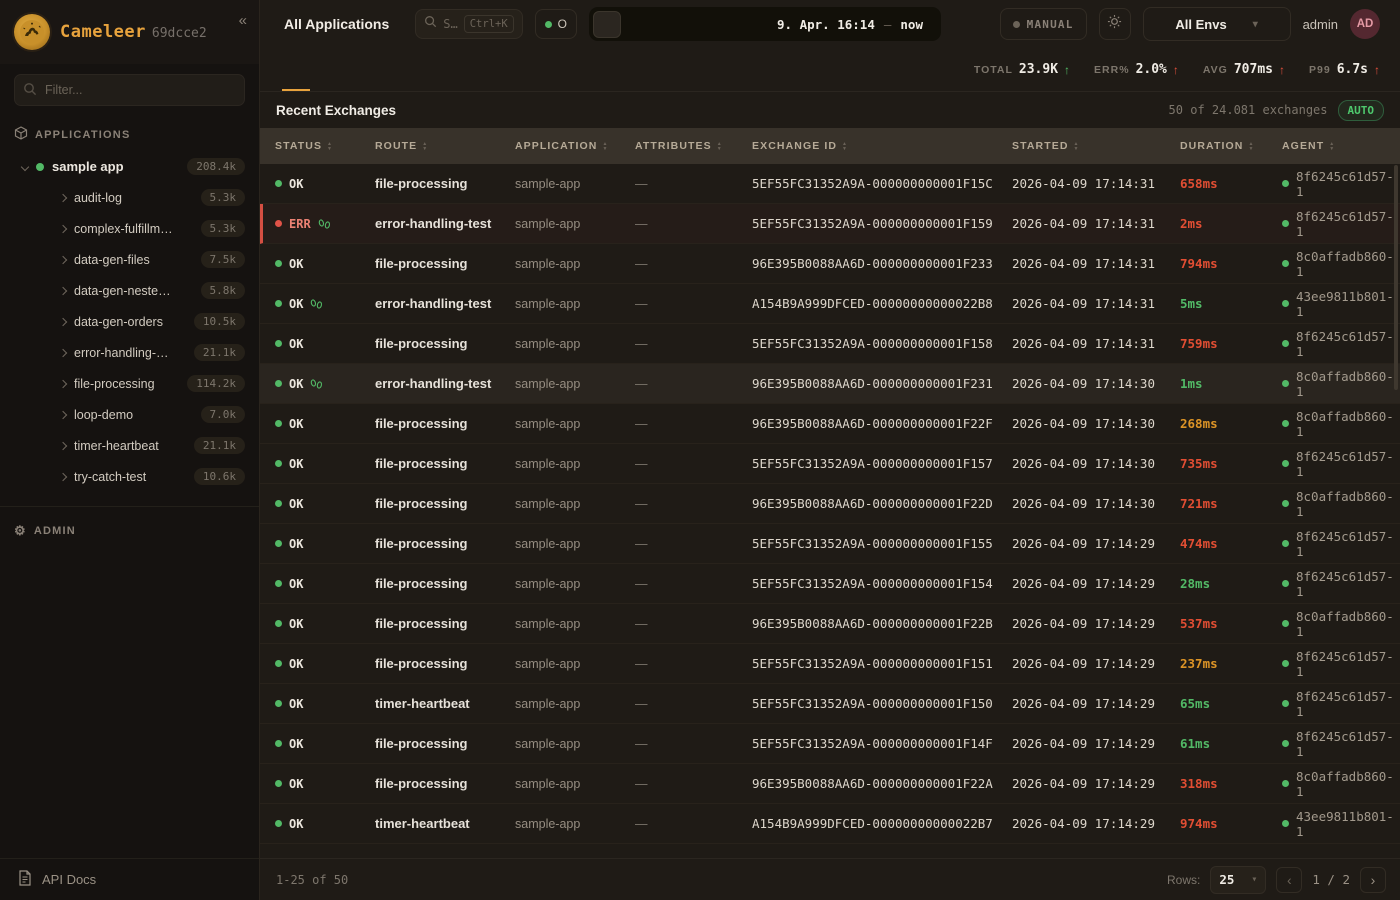 The image size is (1400, 900). Describe the element at coordinates (222, 259) in the screenshot. I see `route-count-badge: 7.5k` at that location.